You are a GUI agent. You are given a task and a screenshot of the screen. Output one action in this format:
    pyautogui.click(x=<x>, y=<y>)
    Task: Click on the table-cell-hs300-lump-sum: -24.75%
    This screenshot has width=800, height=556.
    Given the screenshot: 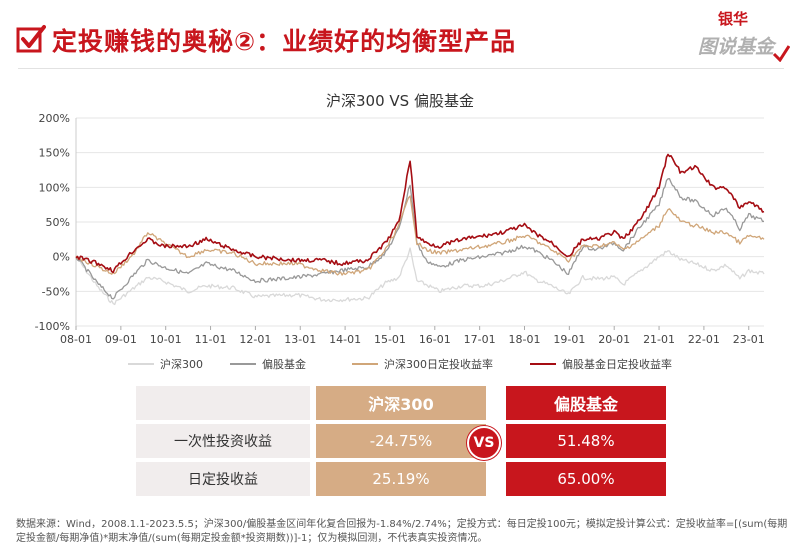 What is the action you would take?
    pyautogui.click(x=401, y=441)
    